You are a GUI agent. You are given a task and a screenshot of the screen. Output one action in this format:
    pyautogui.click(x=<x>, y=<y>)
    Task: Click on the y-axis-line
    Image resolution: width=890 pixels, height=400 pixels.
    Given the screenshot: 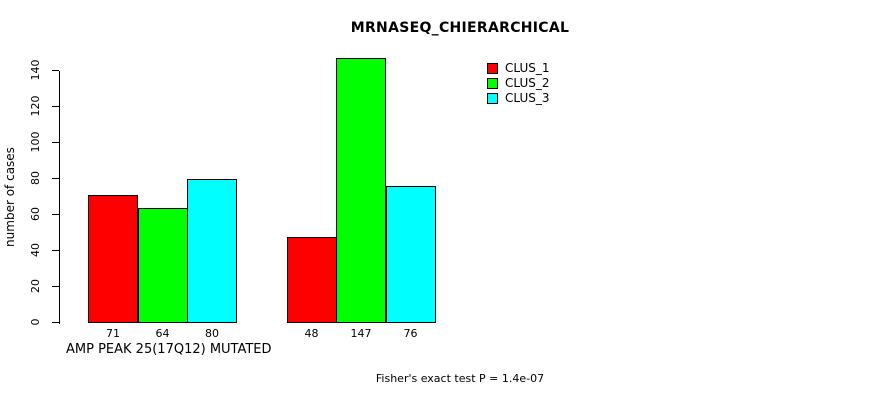 What is the action you would take?
    pyautogui.click(x=59, y=197)
    